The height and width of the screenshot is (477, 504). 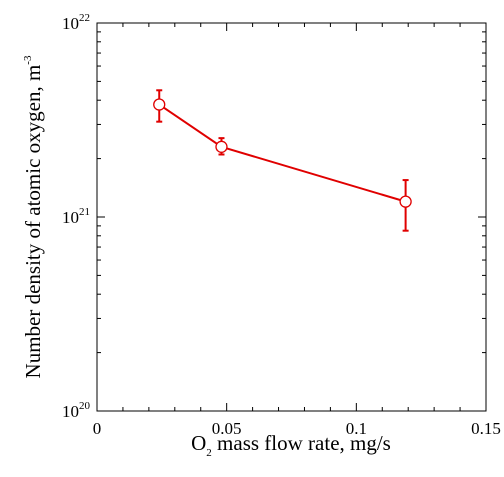 What do you see at coordinates (356, 428) in the screenshot?
I see `x-tick-label: 0.1` at bounding box center [356, 428].